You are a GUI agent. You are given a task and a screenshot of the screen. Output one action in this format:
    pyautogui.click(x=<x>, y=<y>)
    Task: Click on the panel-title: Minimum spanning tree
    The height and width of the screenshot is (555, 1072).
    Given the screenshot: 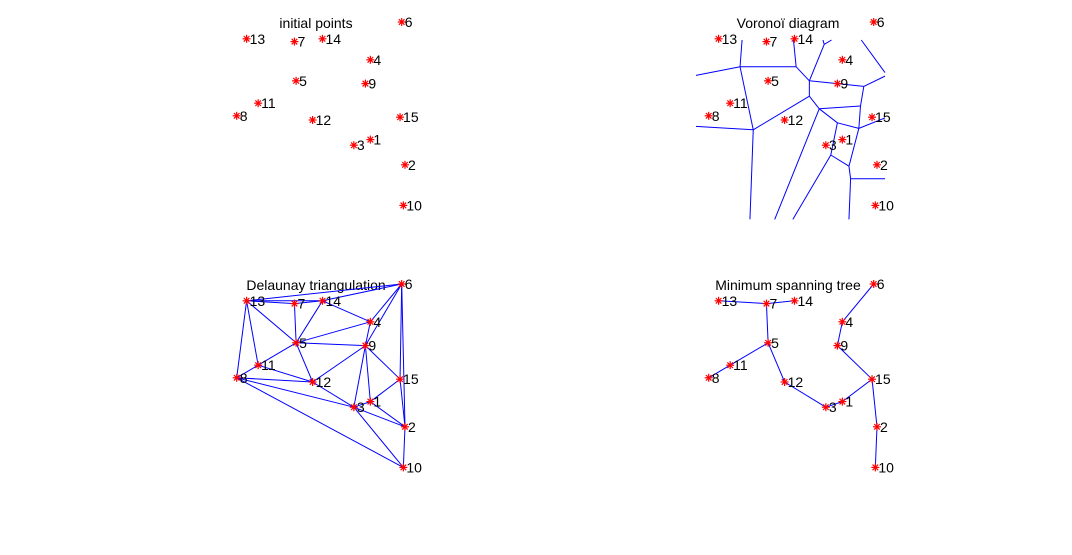 What is the action you would take?
    pyautogui.click(x=788, y=285)
    